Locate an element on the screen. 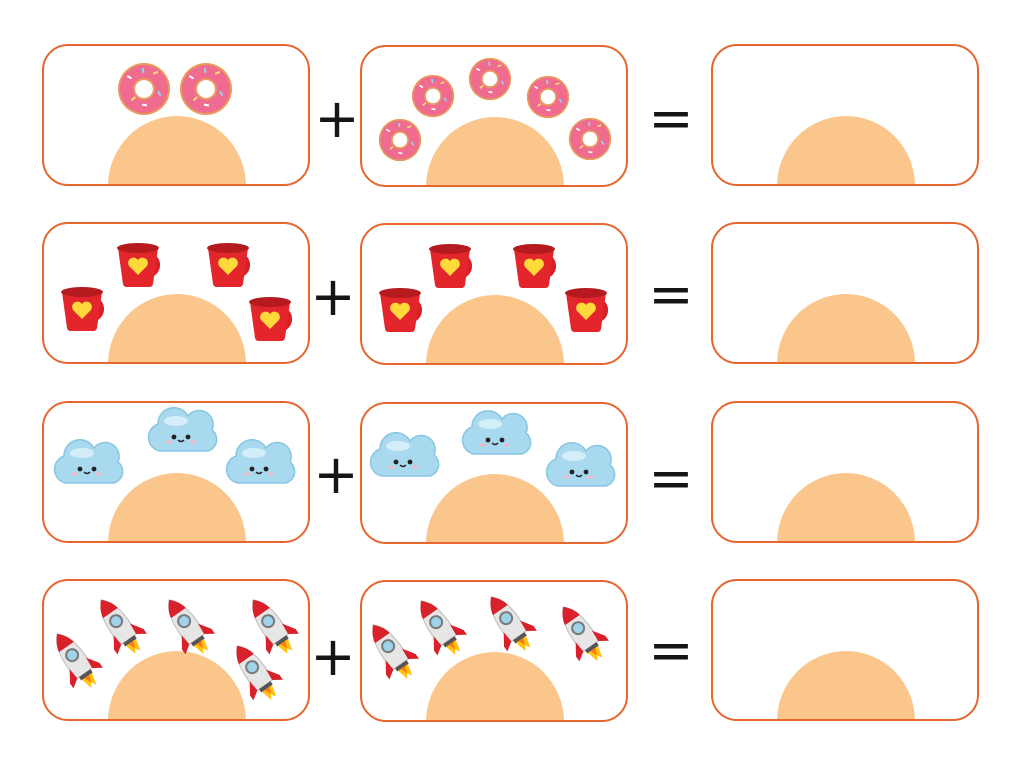  row3-answer-box is located at coordinates (845, 472).